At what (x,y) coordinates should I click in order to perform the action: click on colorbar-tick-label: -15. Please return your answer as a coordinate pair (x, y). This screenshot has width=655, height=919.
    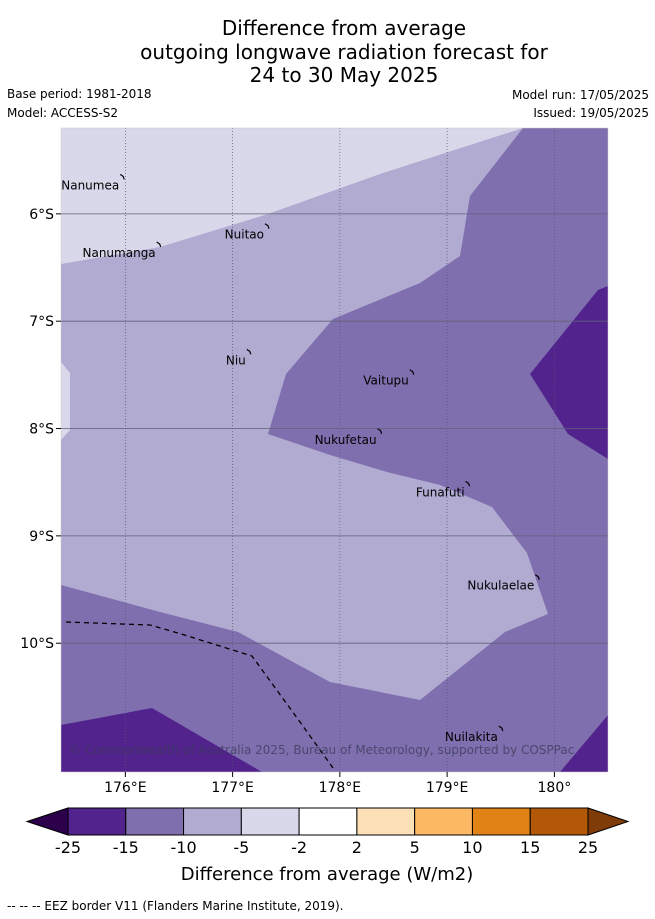
    Looking at the image, I should click on (126, 847).